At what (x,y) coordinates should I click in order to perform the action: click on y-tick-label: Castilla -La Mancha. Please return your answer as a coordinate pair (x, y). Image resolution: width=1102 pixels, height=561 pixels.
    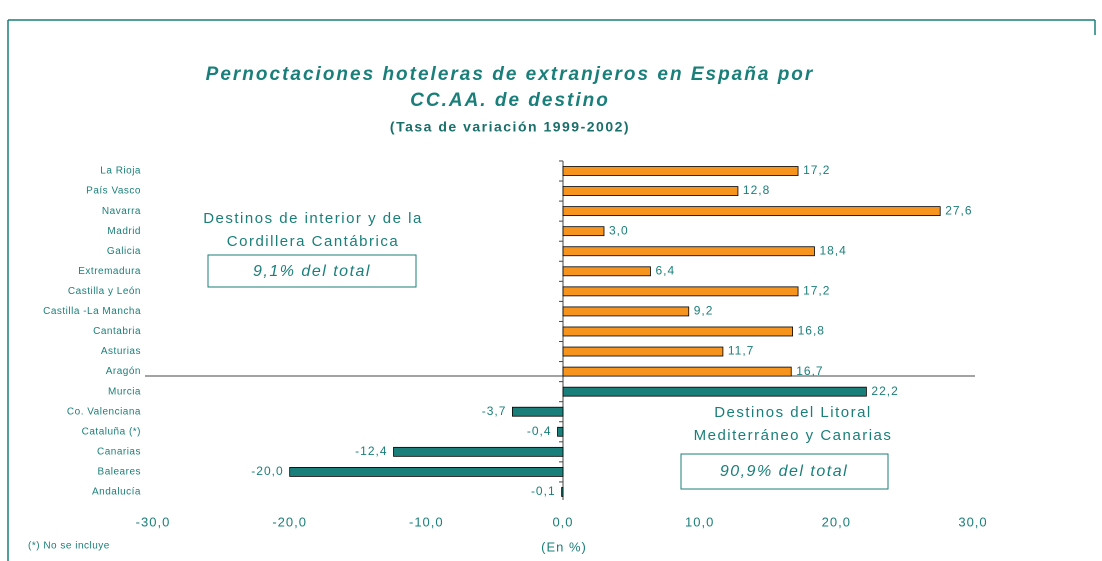
    Looking at the image, I should click on (92, 311).